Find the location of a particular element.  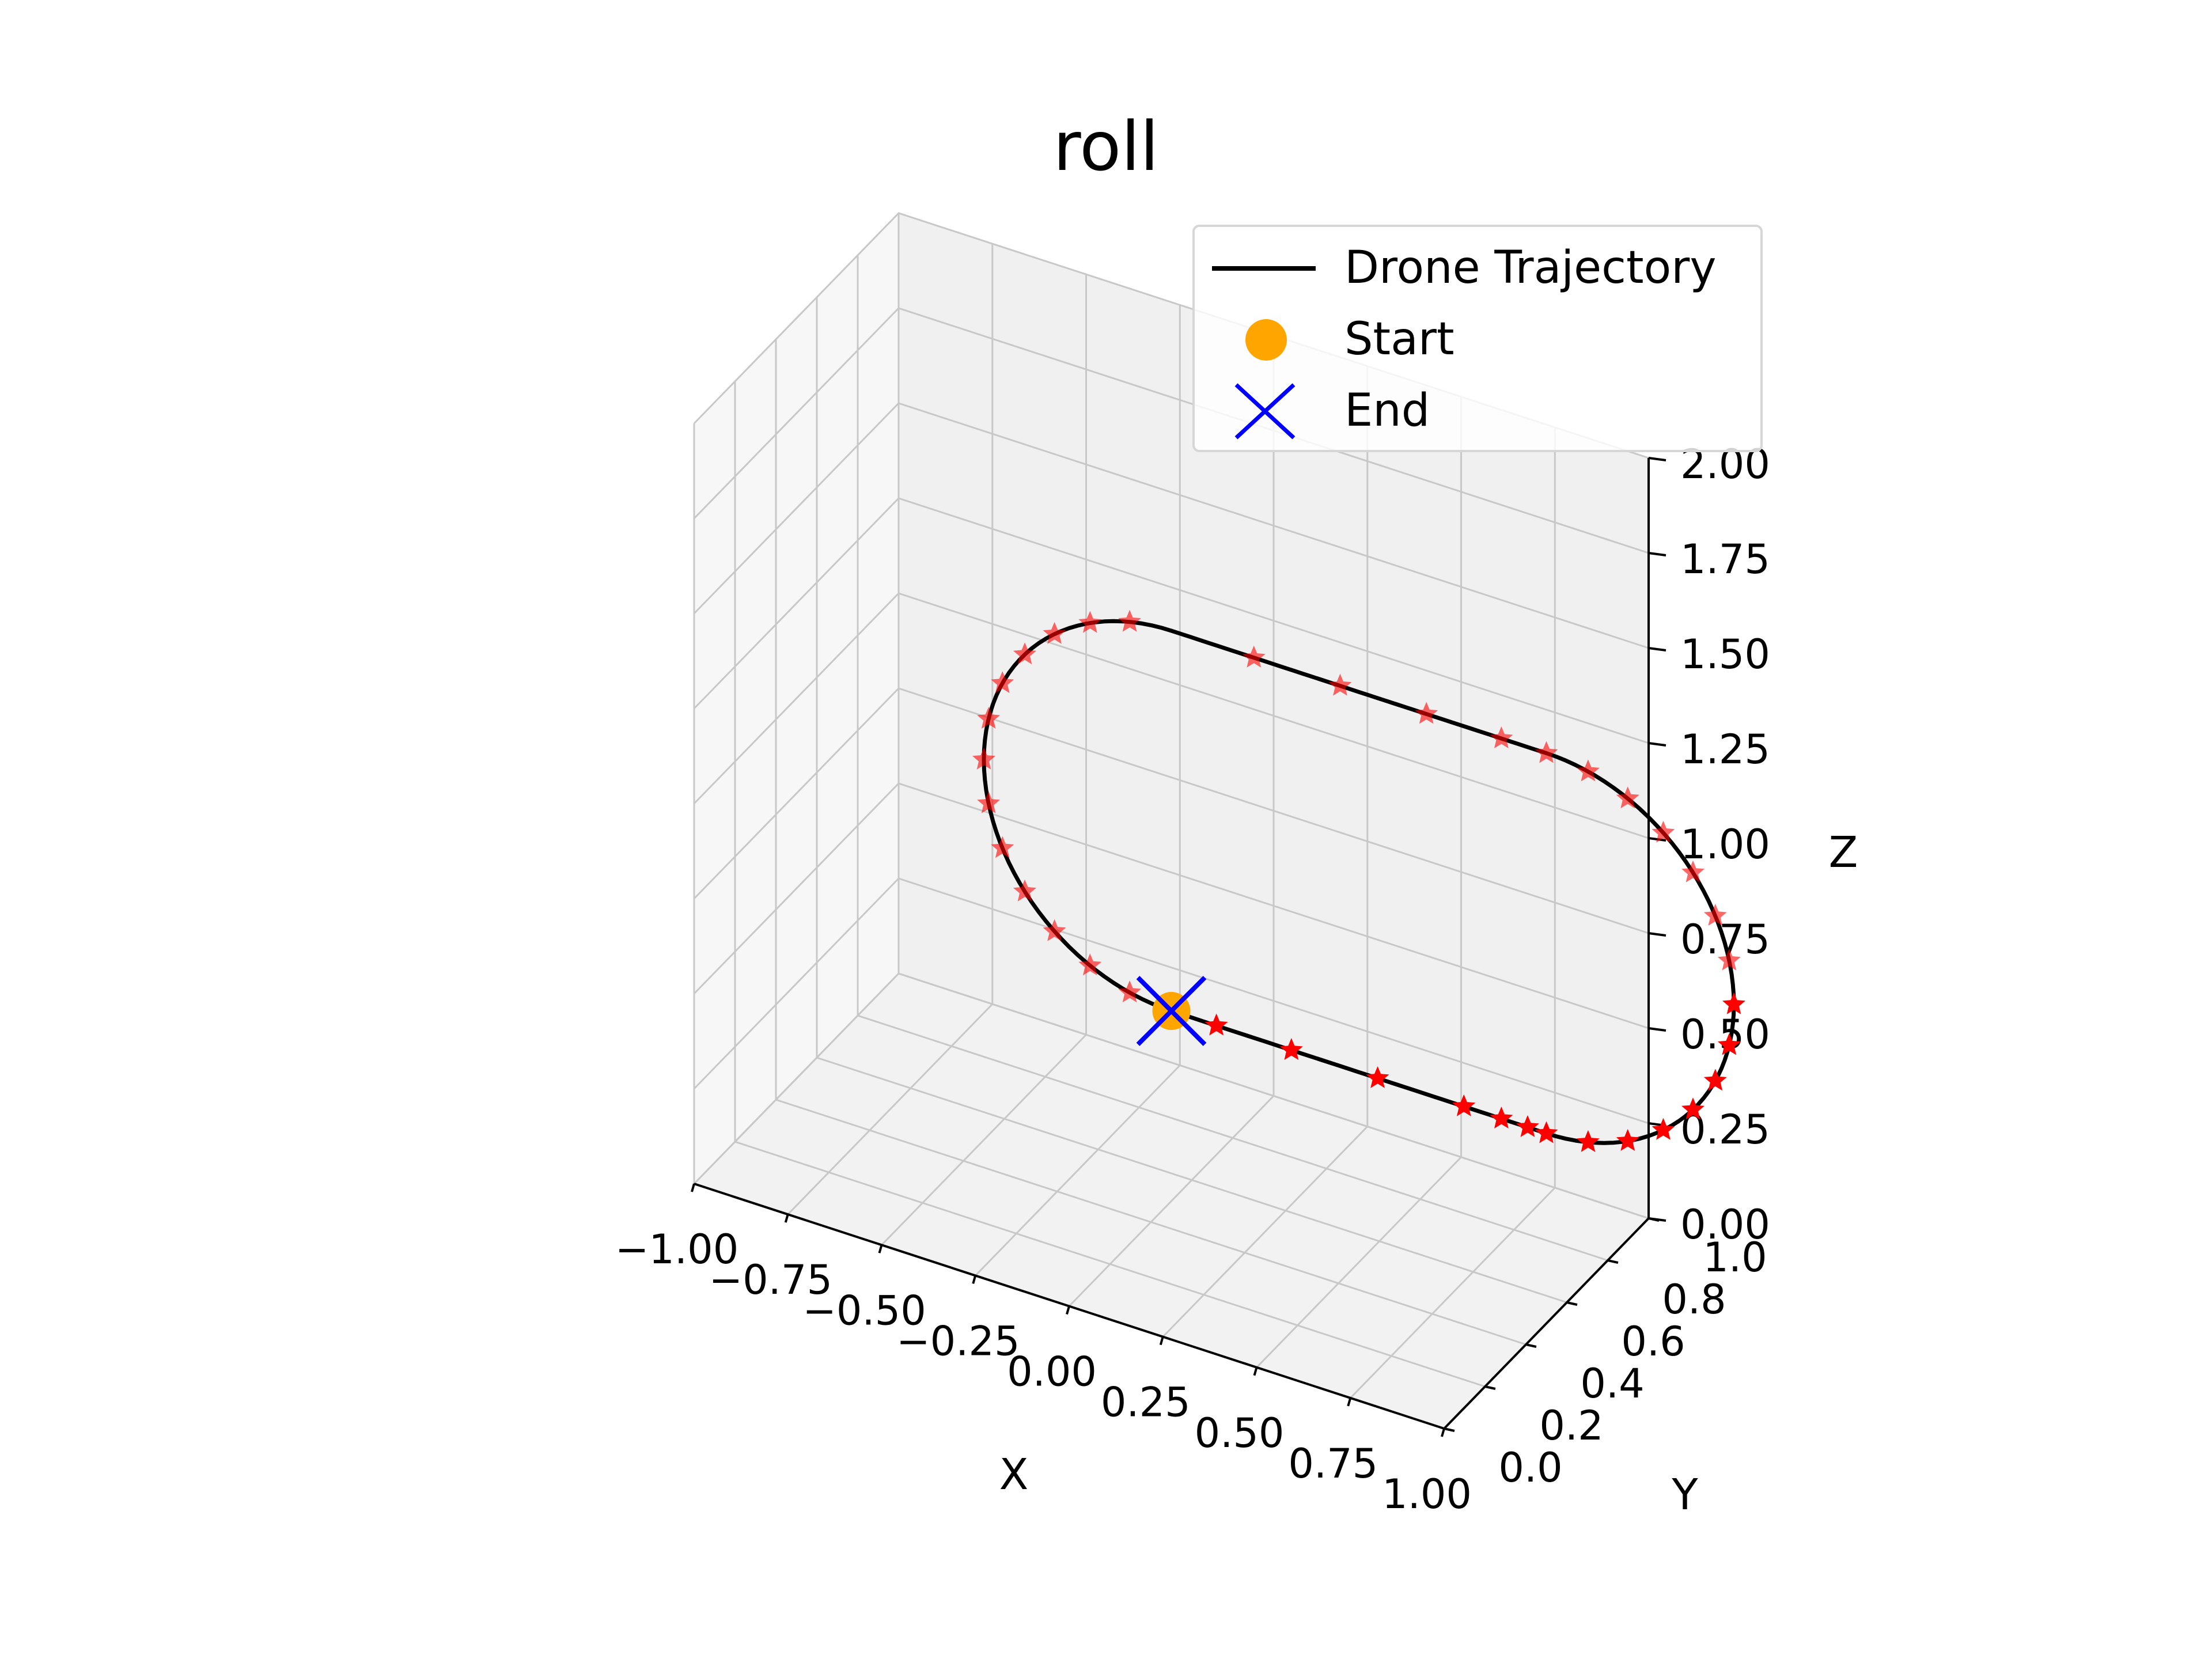

legend-x-swatch is located at coordinates (1265, 411).